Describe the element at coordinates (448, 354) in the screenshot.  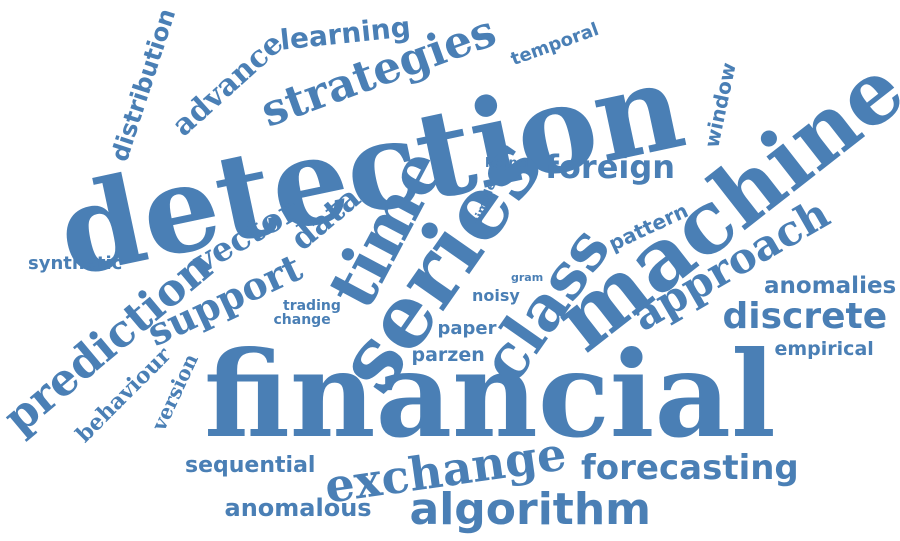
I see `word-parzen: parzen` at that location.